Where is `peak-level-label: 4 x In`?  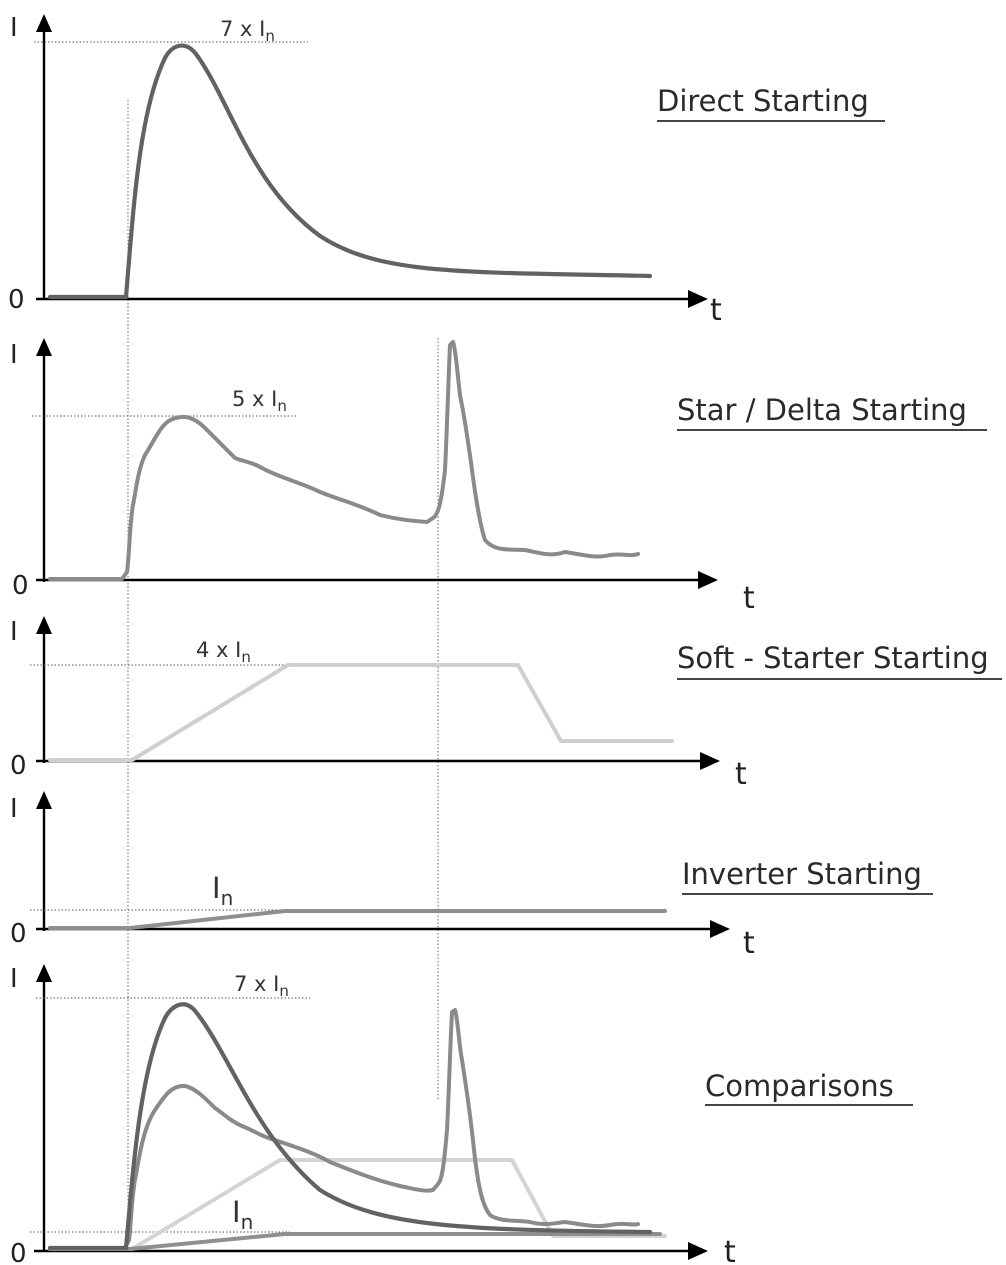 peak-level-label: 4 x In is located at coordinates (223, 652).